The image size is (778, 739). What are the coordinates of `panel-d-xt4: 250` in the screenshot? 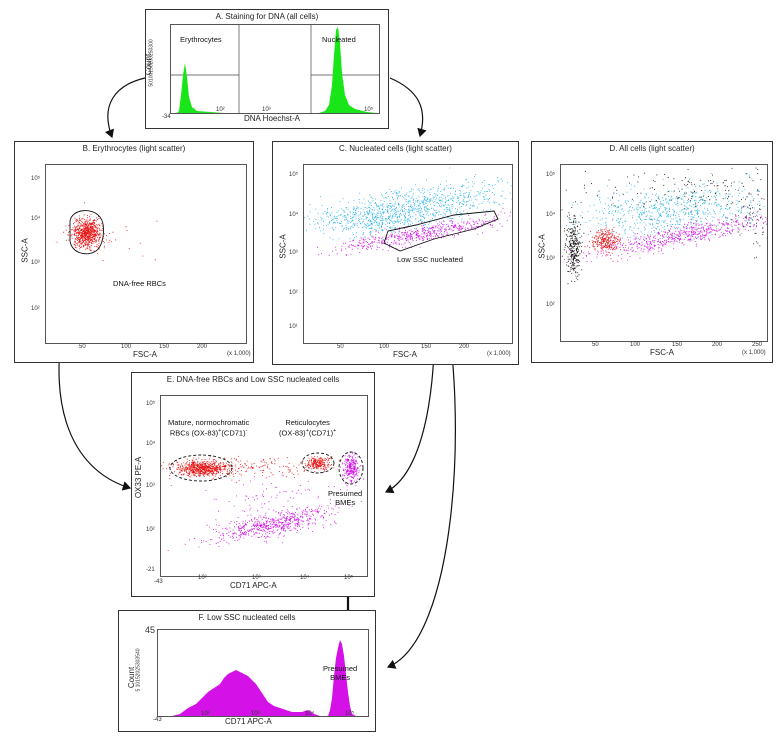 It's located at (757, 345).